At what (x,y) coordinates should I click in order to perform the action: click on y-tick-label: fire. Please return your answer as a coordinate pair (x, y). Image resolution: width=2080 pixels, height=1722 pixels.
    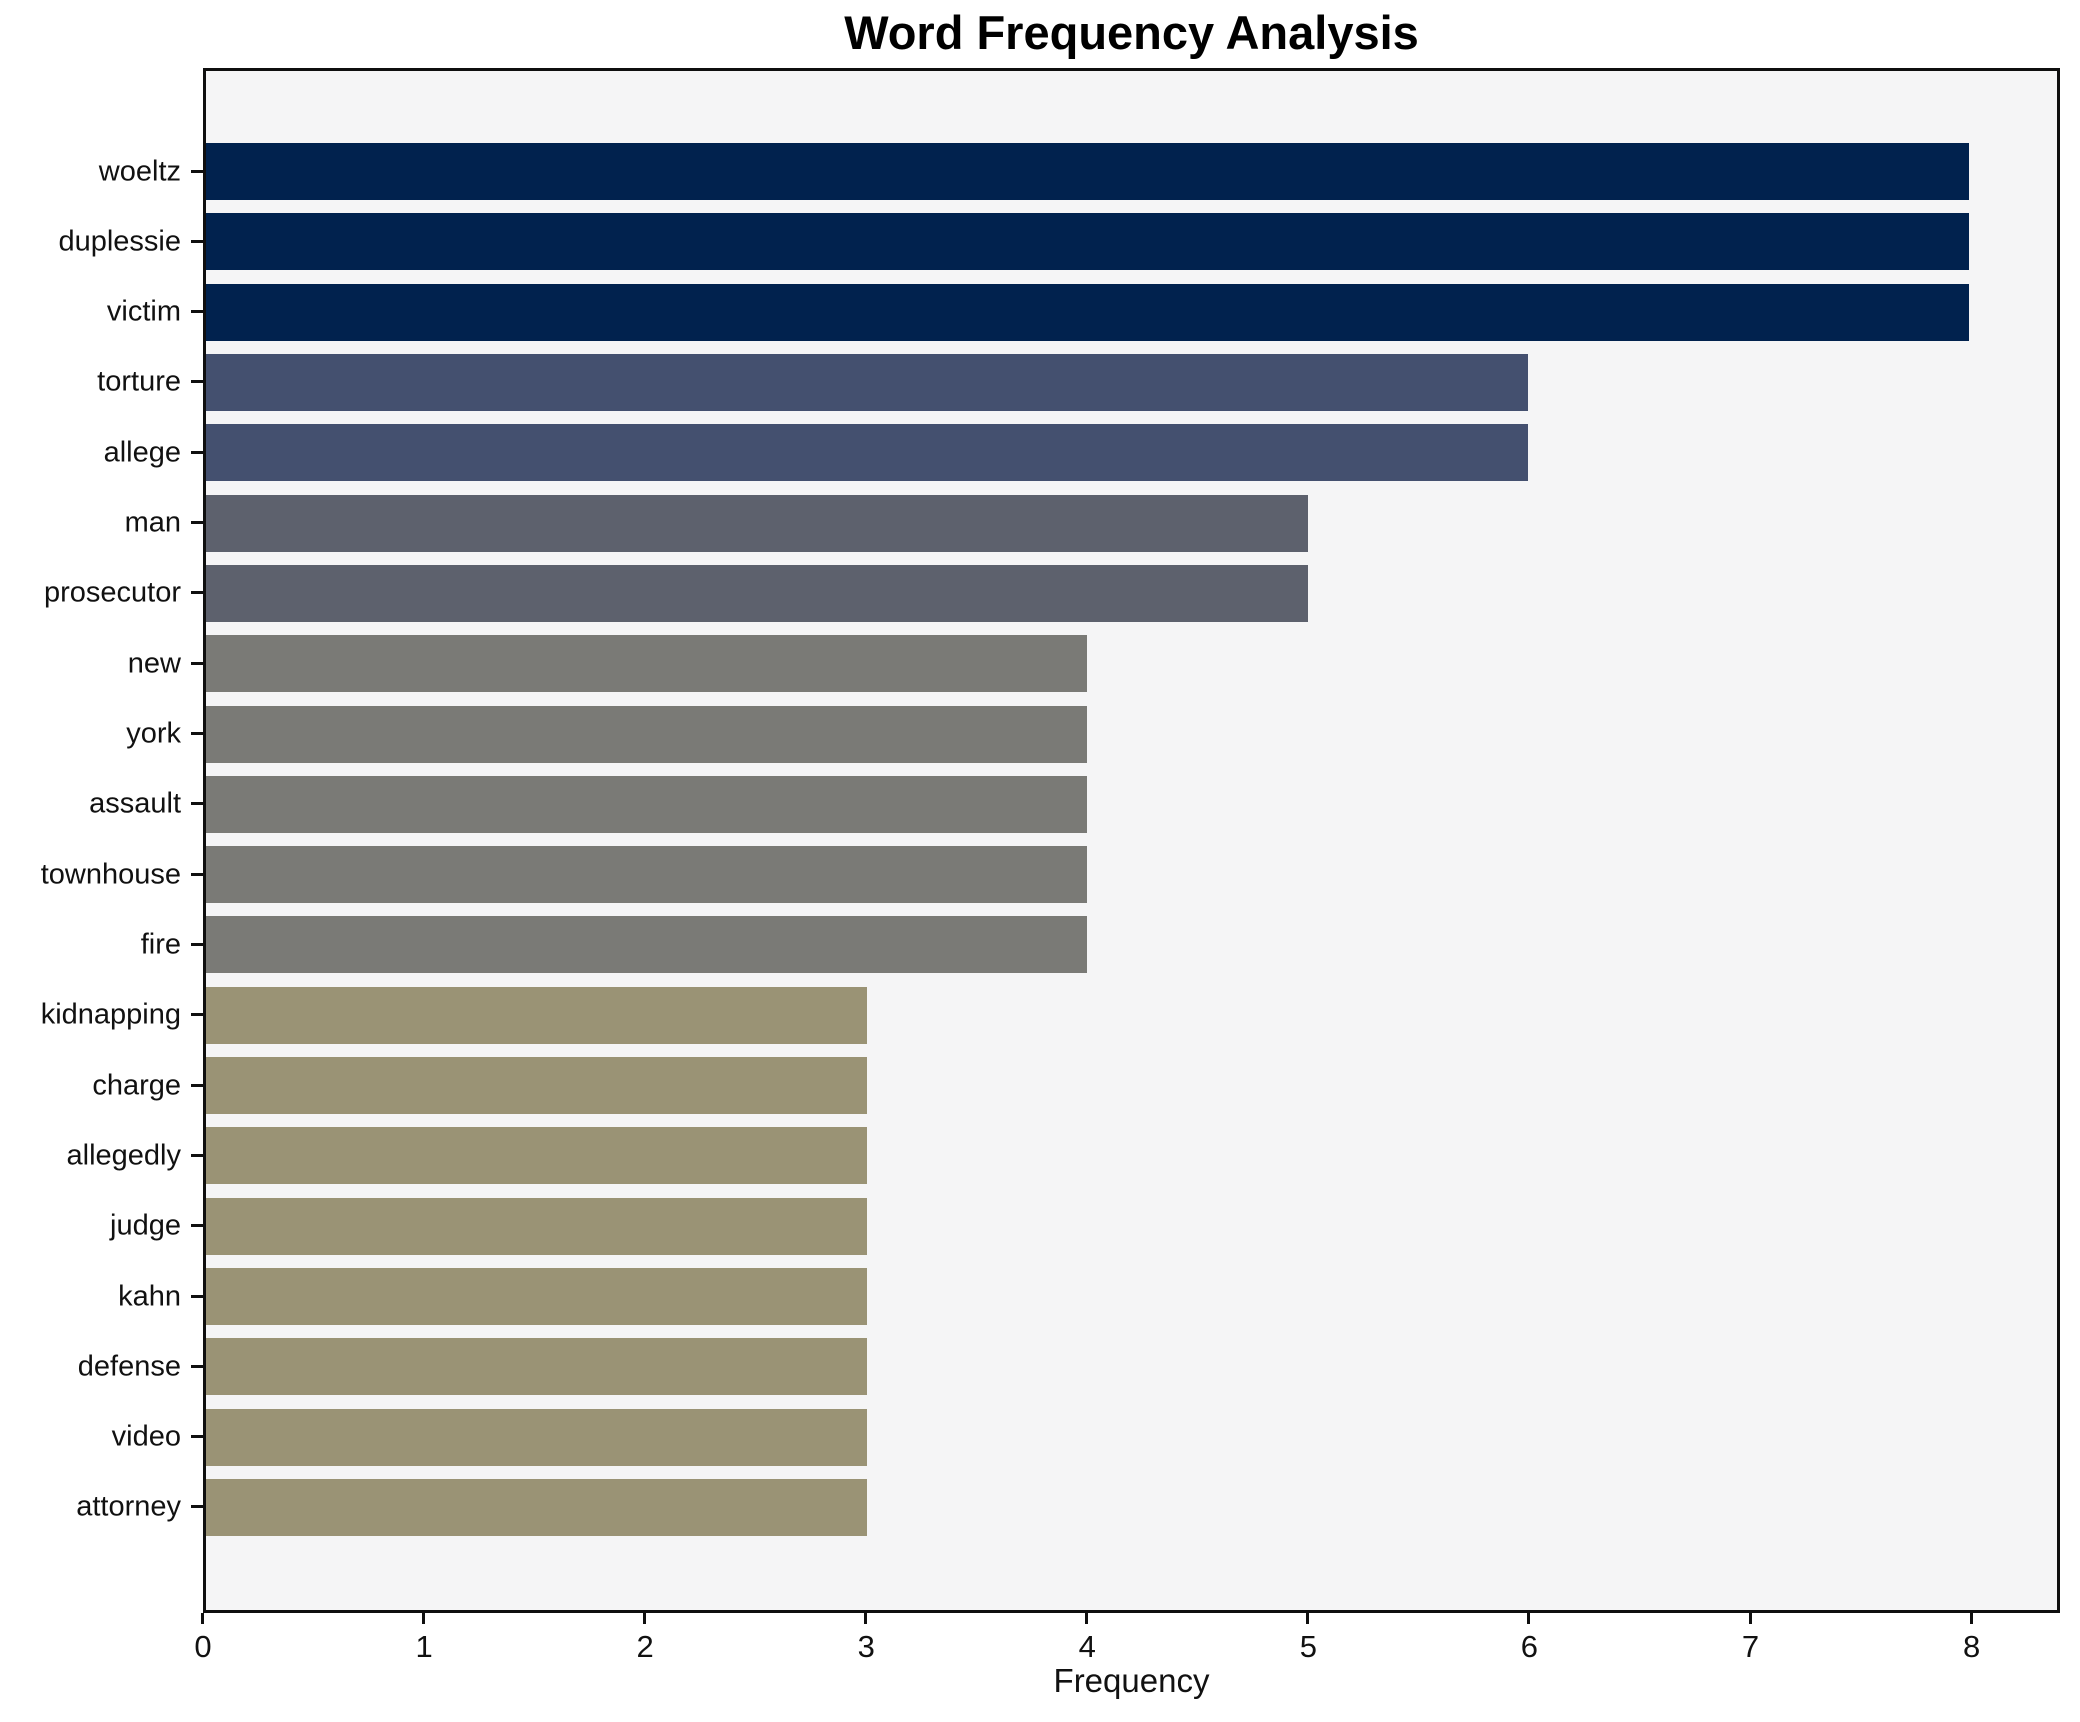
    Looking at the image, I should click on (160, 944).